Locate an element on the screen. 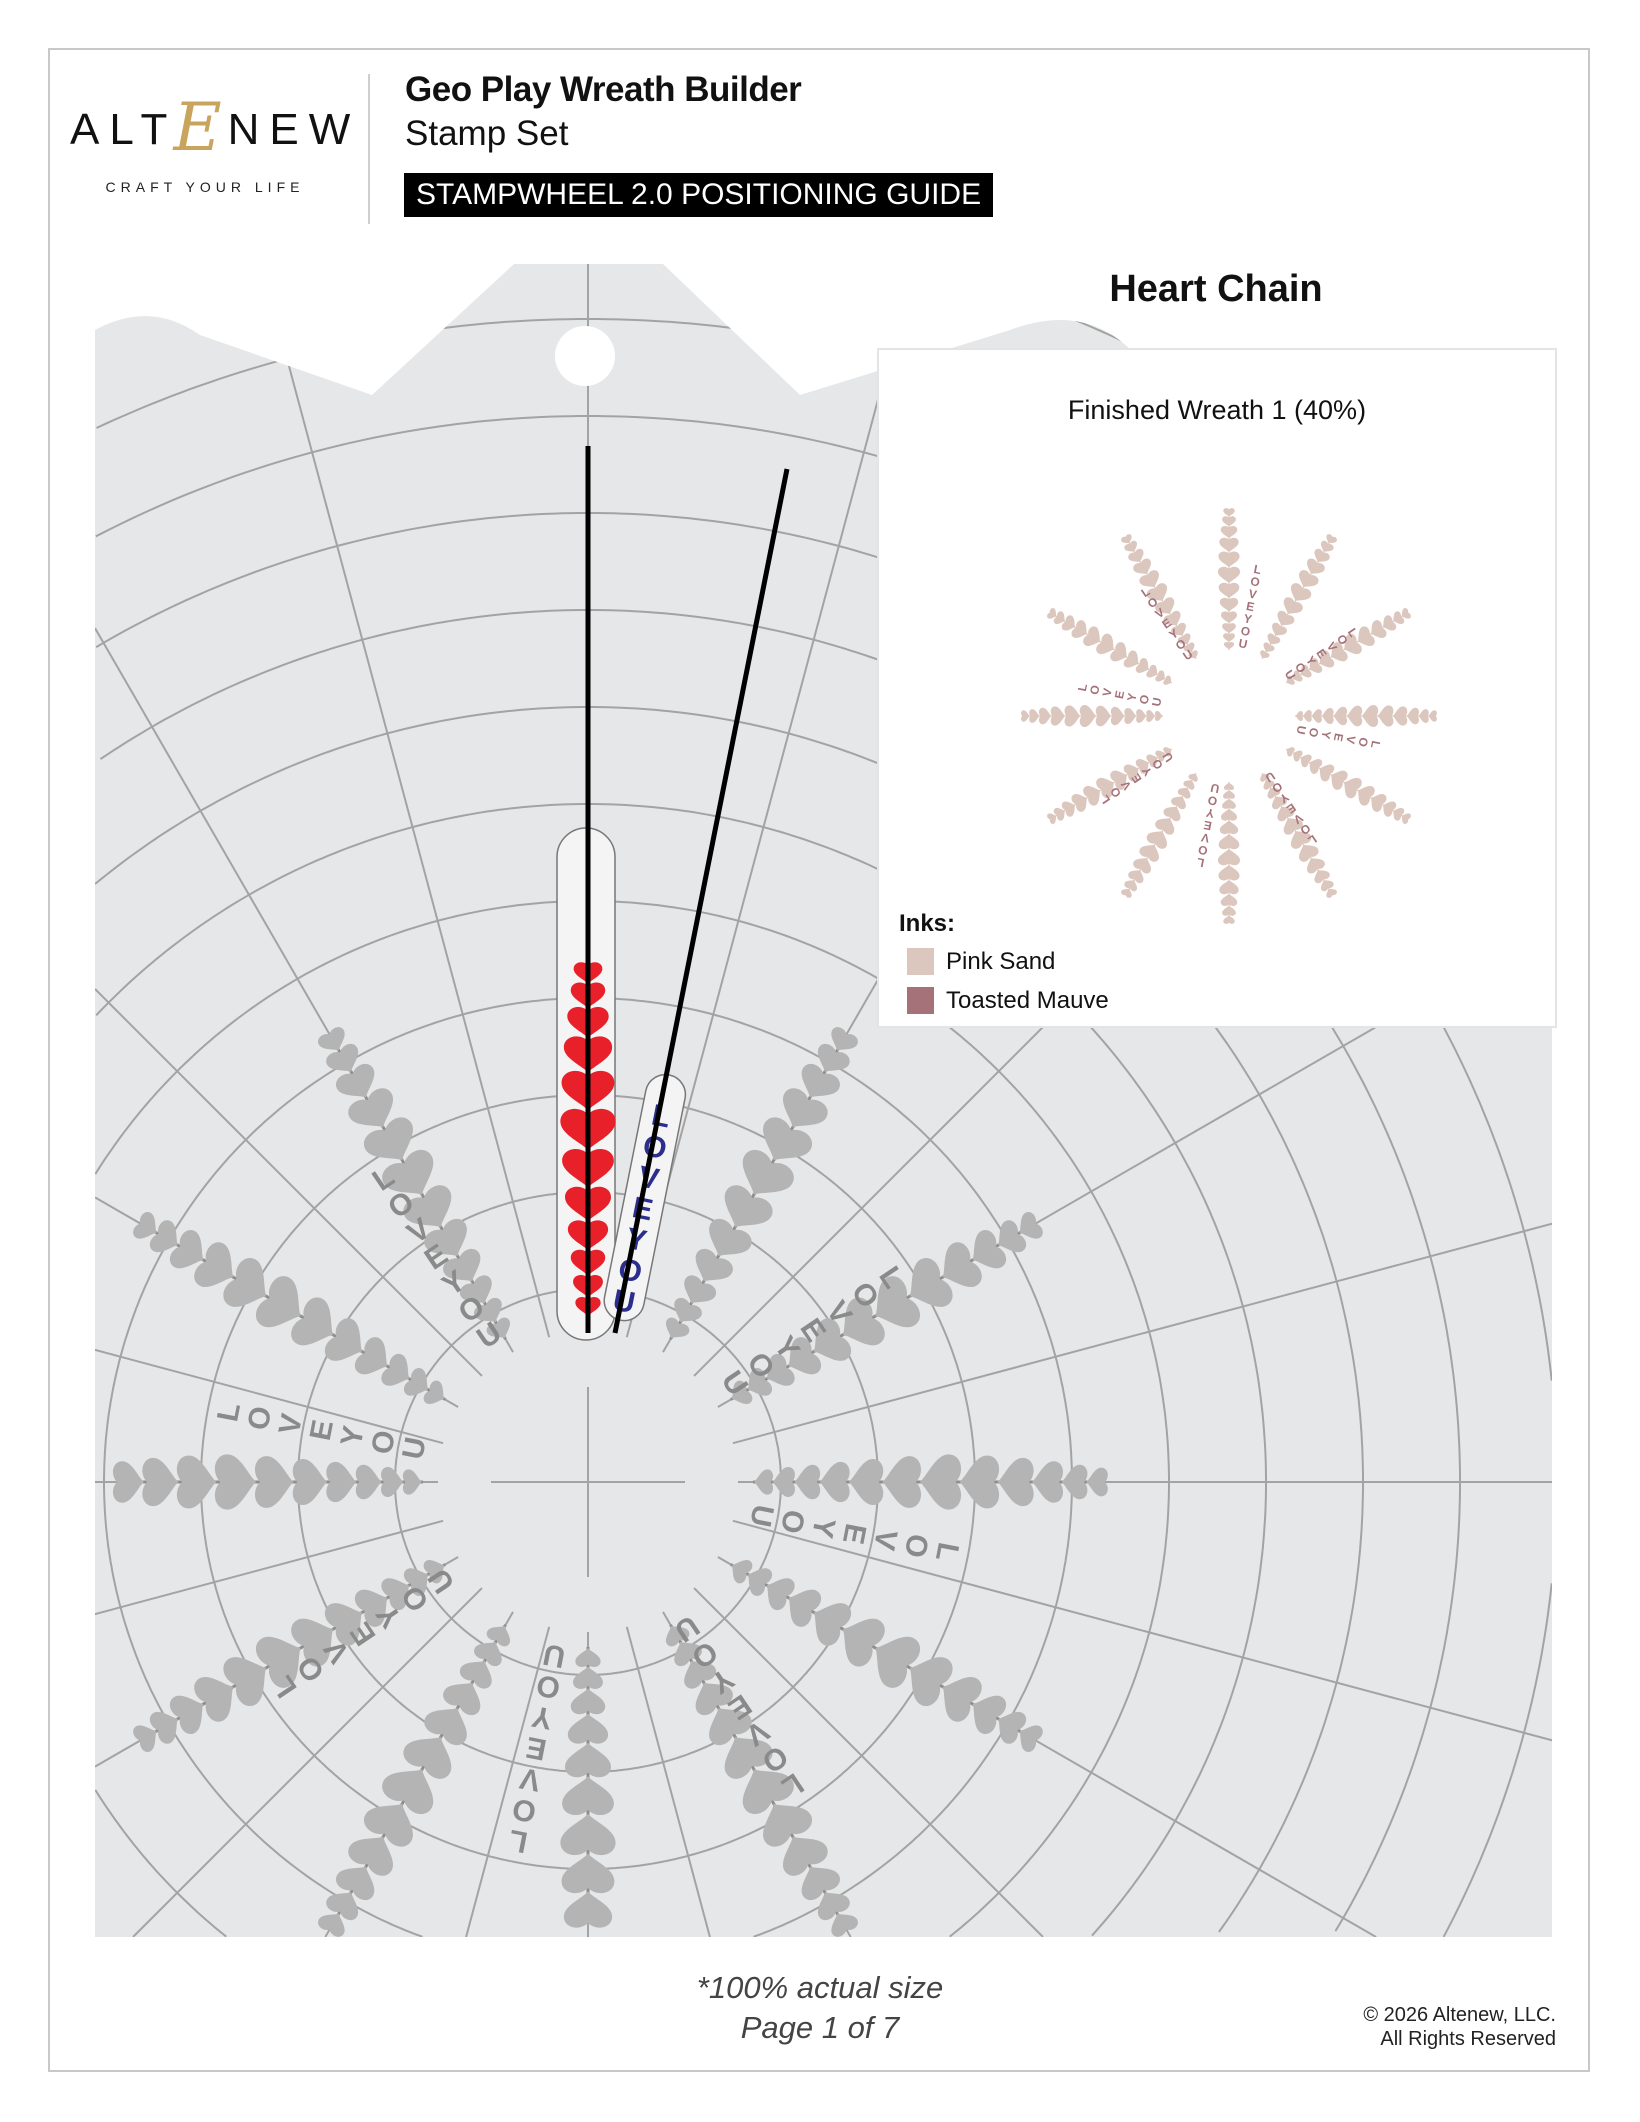 Image resolution: width=1640 pixels, height=2122 pixels. love-you-letter: O is located at coordinates (1246, 632).